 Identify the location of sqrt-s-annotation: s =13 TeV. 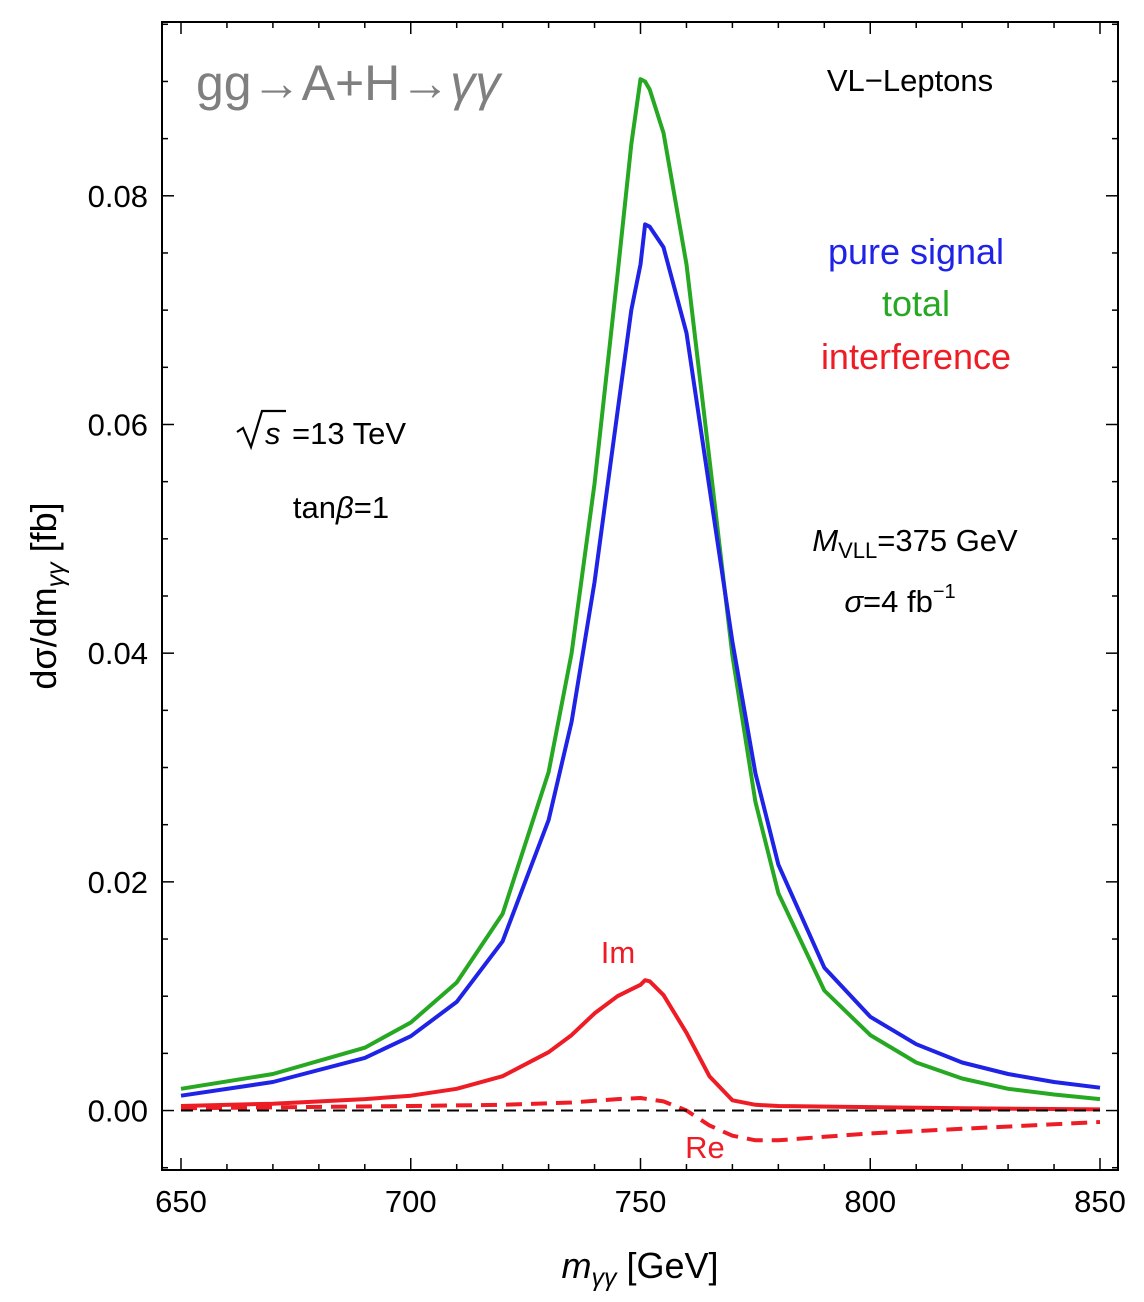
(321, 430).